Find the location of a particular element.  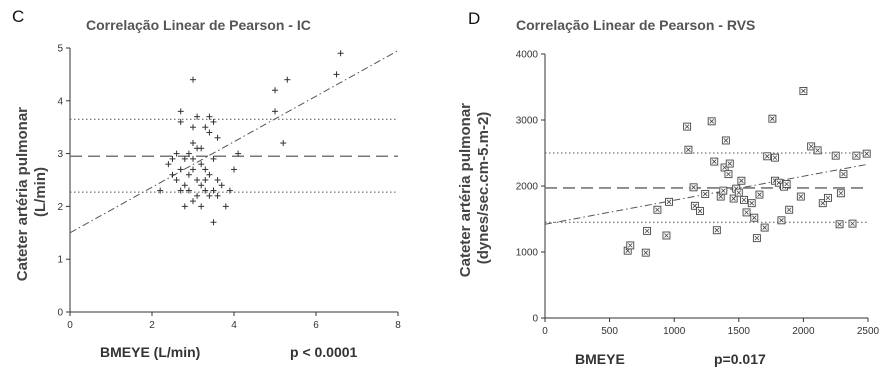

y-tick-label-c: 0 is located at coordinates (60, 313).